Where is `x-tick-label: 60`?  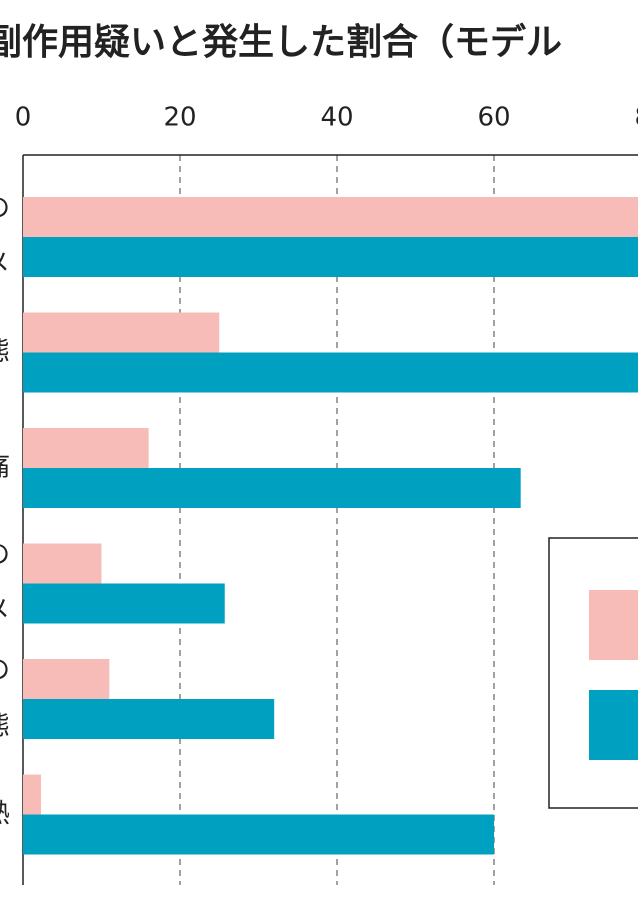
x-tick-label: 60 is located at coordinates (493, 118).